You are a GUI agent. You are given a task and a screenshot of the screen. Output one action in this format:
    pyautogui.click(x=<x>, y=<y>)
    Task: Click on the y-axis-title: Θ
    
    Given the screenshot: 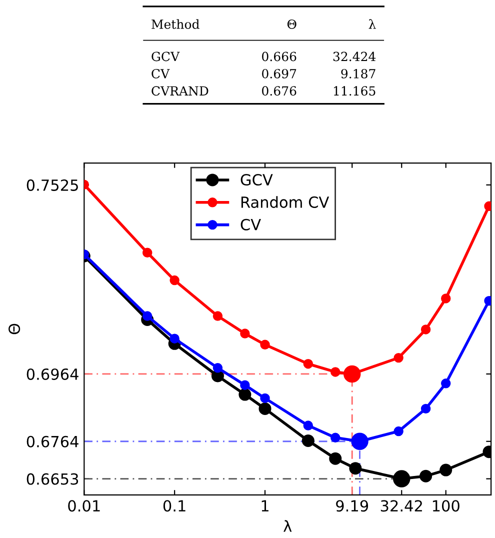 What is the action you would take?
    pyautogui.click(x=14, y=329)
    